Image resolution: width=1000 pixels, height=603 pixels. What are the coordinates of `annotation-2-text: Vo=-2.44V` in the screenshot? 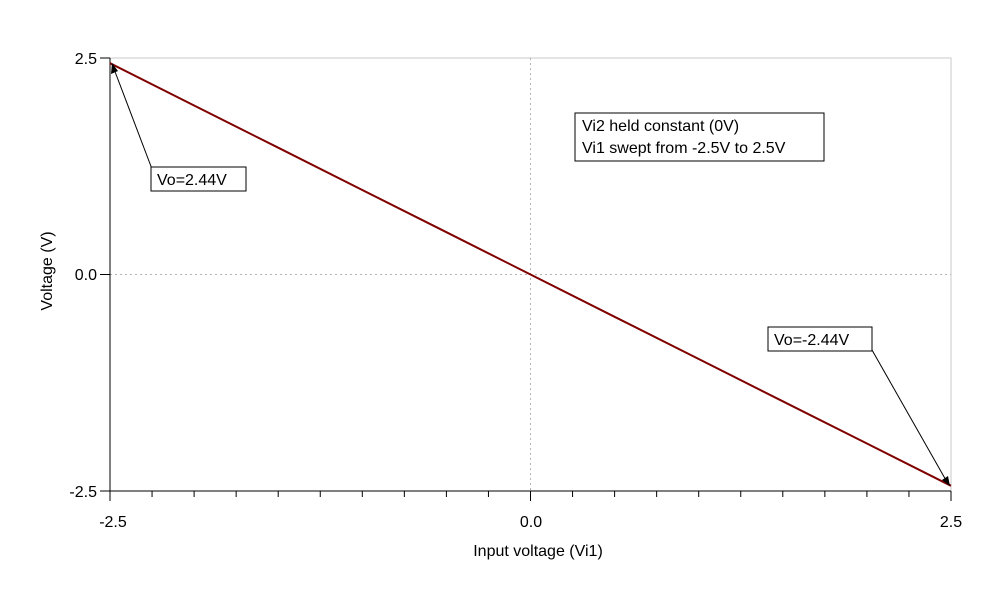 It's located at (812, 340).